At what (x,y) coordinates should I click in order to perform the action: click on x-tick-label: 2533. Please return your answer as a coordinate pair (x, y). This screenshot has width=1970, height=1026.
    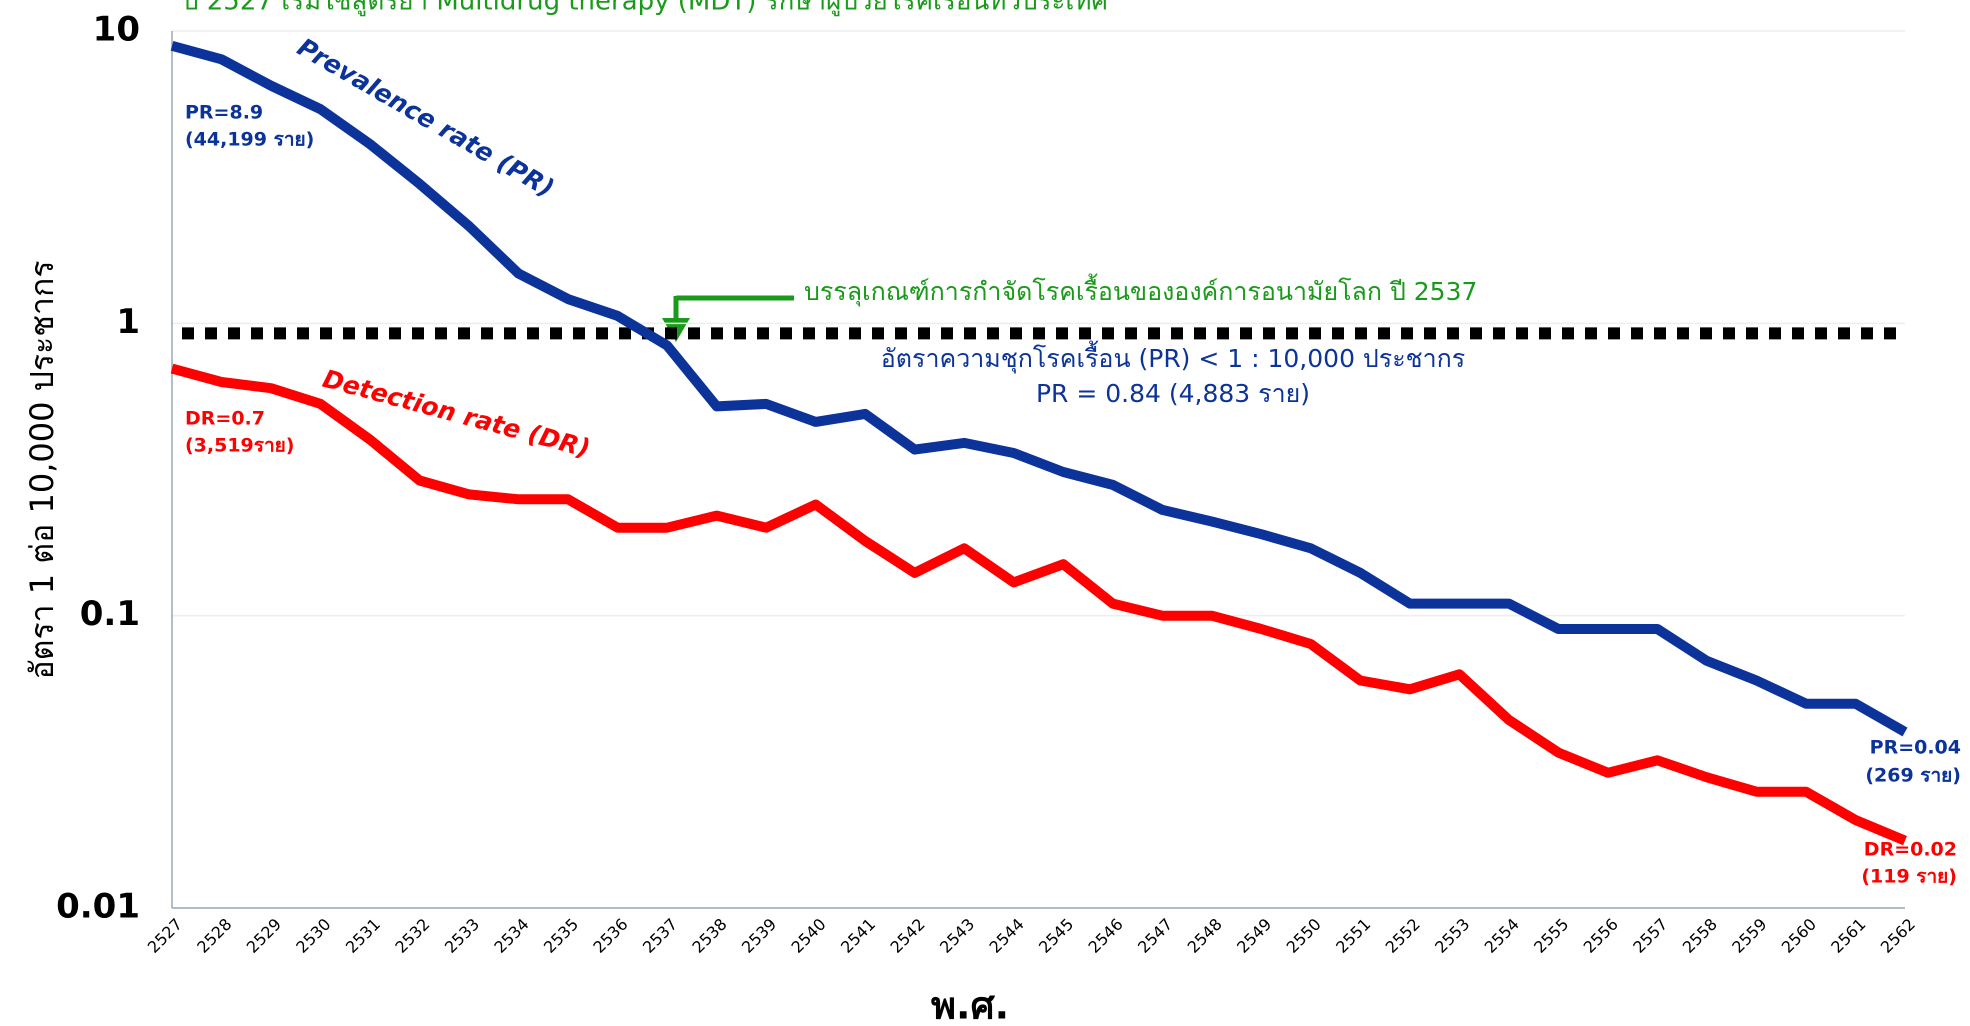
    Looking at the image, I should click on (462, 936).